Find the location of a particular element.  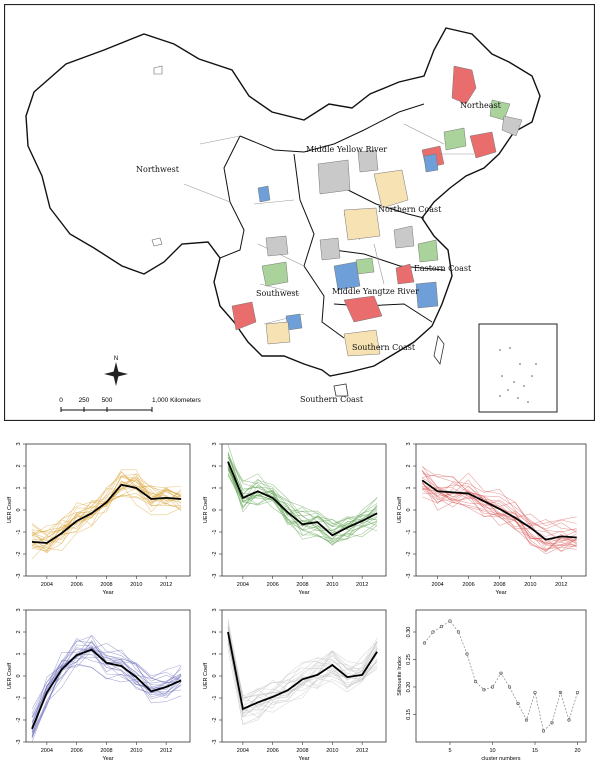

patch-gray is located at coordinates (368, 161).